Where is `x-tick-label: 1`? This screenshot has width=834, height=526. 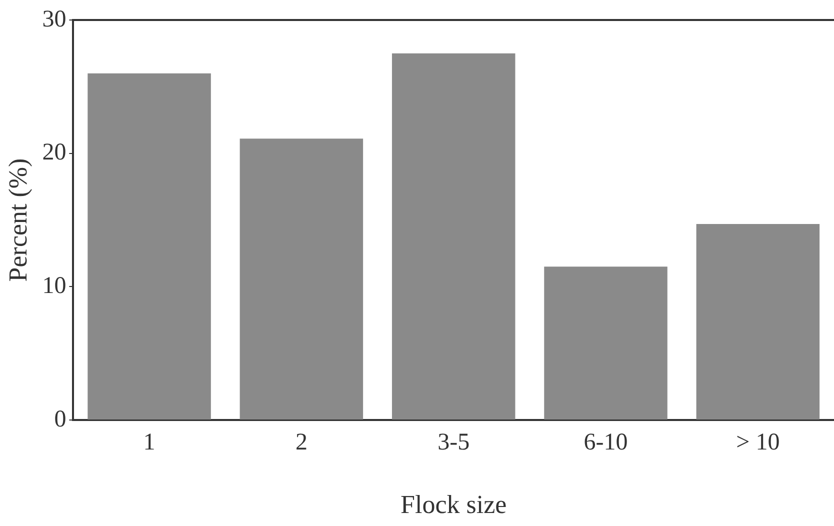 x-tick-label: 1 is located at coordinates (149, 443).